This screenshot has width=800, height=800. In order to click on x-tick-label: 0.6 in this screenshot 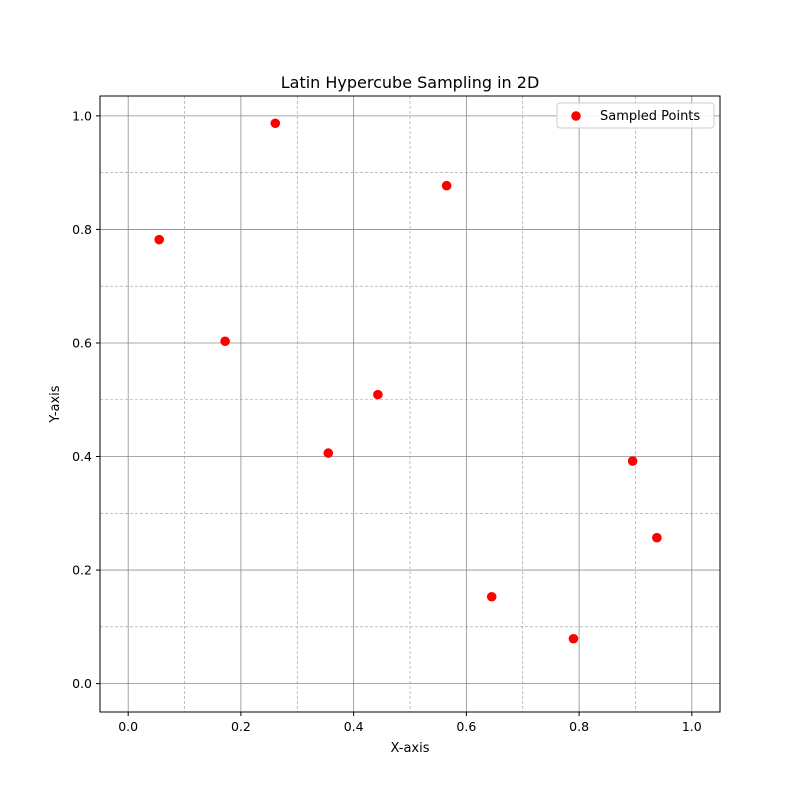, I will do `click(466, 726)`.